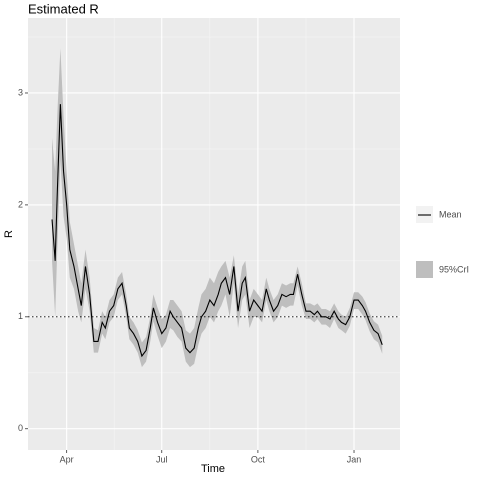 This screenshot has width=480, height=480. What do you see at coordinates (9, 234) in the screenshot?
I see `y-axis-label: R` at bounding box center [9, 234].